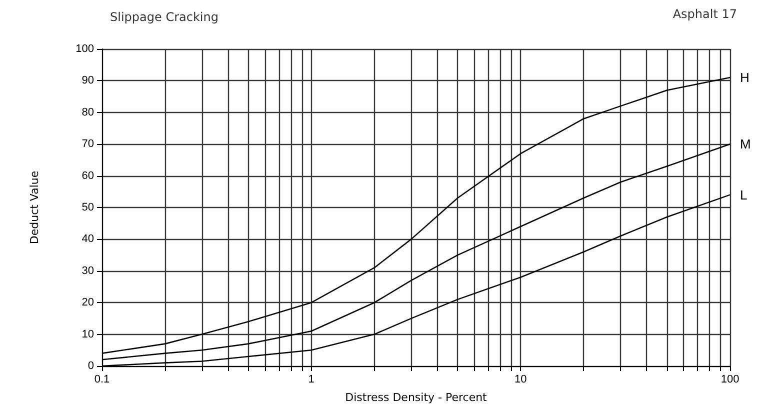  I want to click on y-tick-label: 20, so click(88, 302).